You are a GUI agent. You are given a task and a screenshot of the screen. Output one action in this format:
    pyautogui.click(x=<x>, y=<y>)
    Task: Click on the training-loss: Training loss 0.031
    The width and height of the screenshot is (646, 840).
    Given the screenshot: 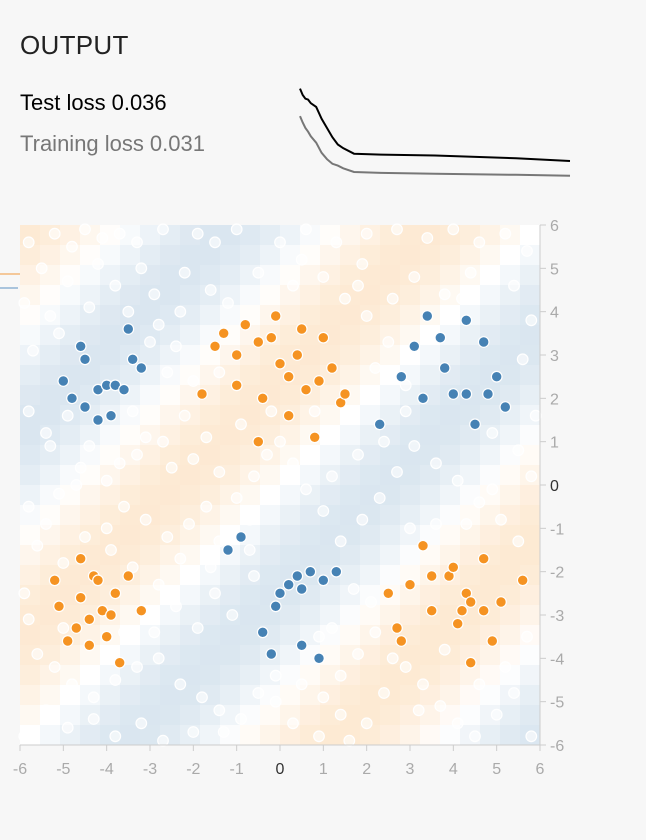 What is the action you would take?
    pyautogui.click(x=112, y=144)
    